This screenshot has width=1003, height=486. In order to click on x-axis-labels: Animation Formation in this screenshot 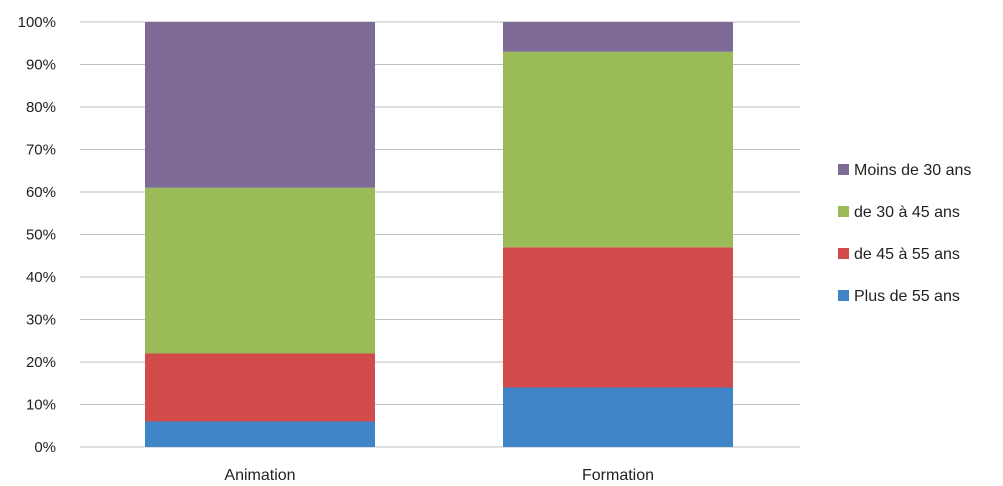, I will do `click(439, 475)`.